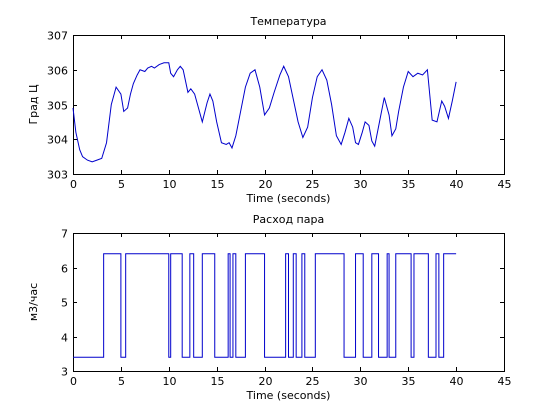 This screenshot has width=560, height=420. What do you see at coordinates (57, 36) in the screenshot?
I see `y-tick-label: 307` at bounding box center [57, 36].